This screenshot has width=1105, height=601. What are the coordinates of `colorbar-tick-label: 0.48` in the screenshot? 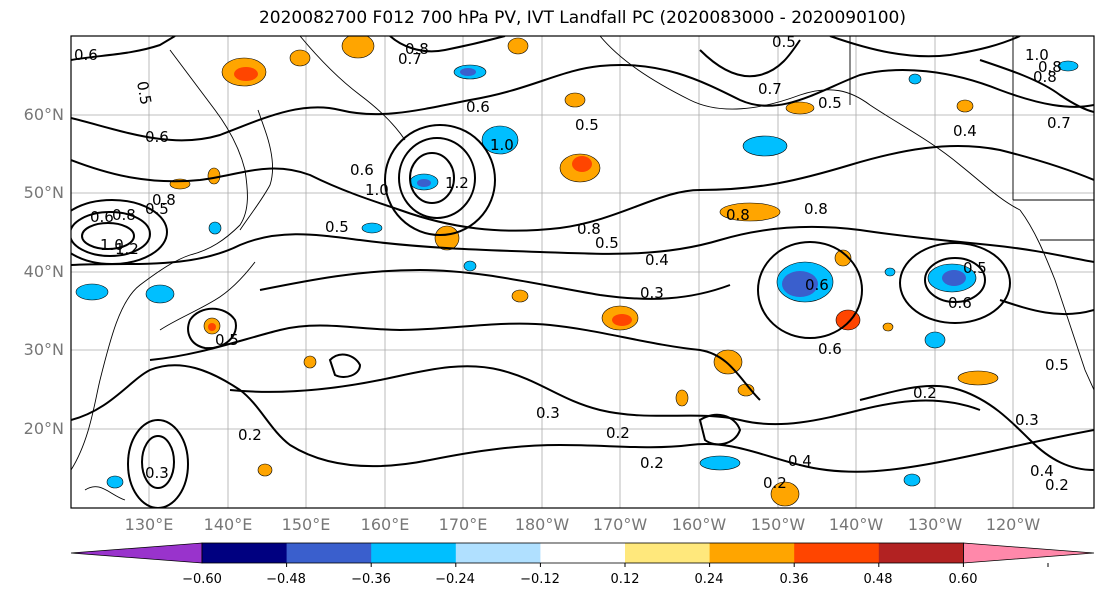 It's located at (878, 579).